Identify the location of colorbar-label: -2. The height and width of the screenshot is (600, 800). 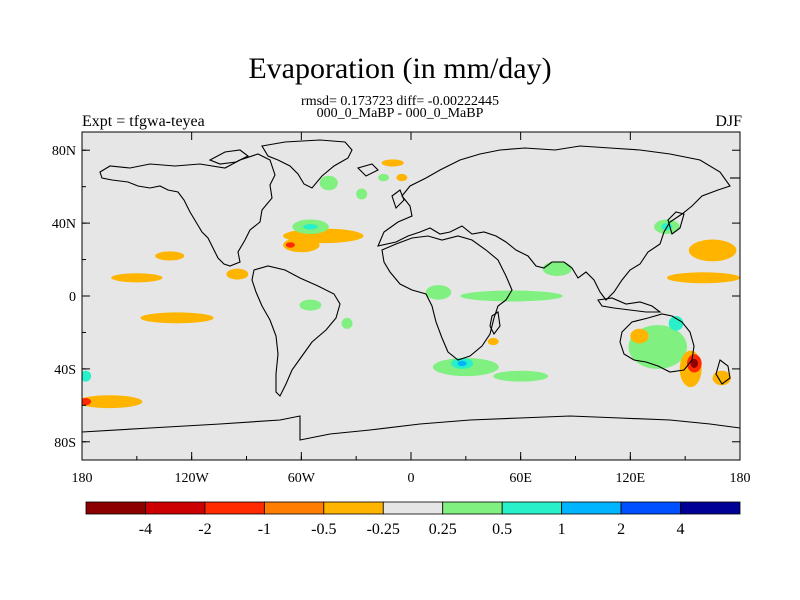
(204, 529).